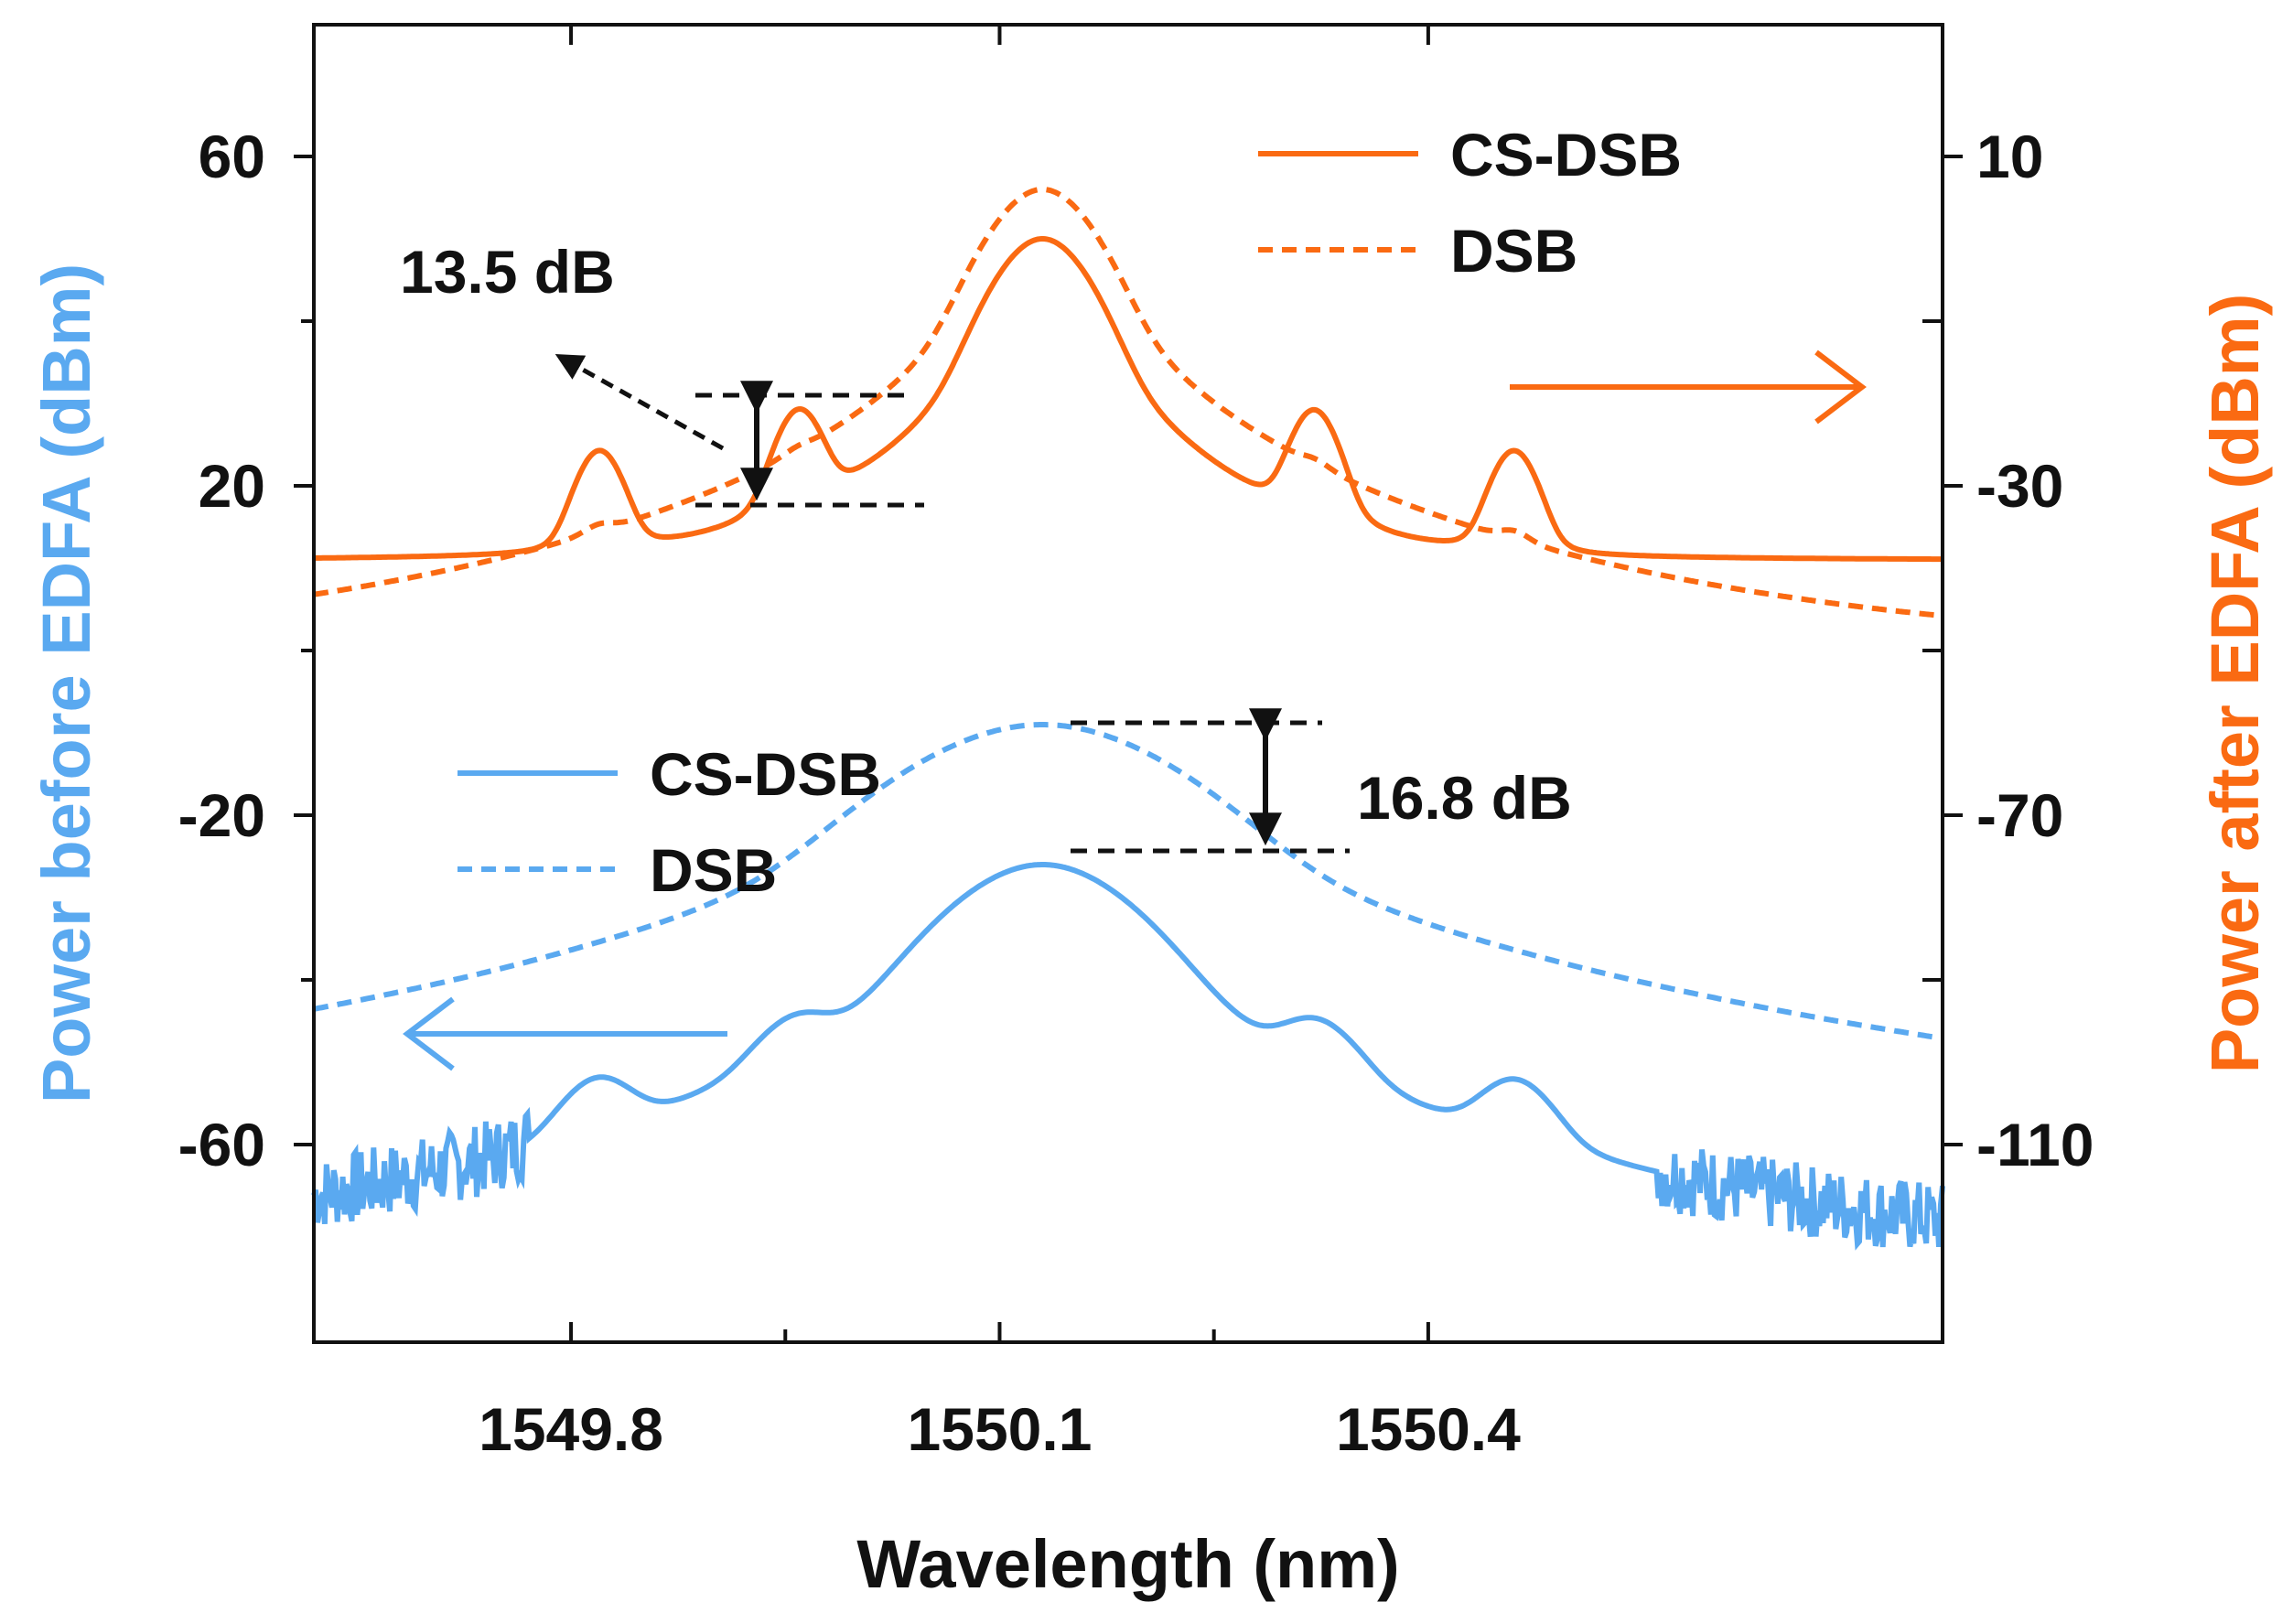 Image resolution: width=2293 pixels, height=1624 pixels. What do you see at coordinates (1513, 251) in the screenshot?
I see `legend-after-dsb-label: DSB` at bounding box center [1513, 251].